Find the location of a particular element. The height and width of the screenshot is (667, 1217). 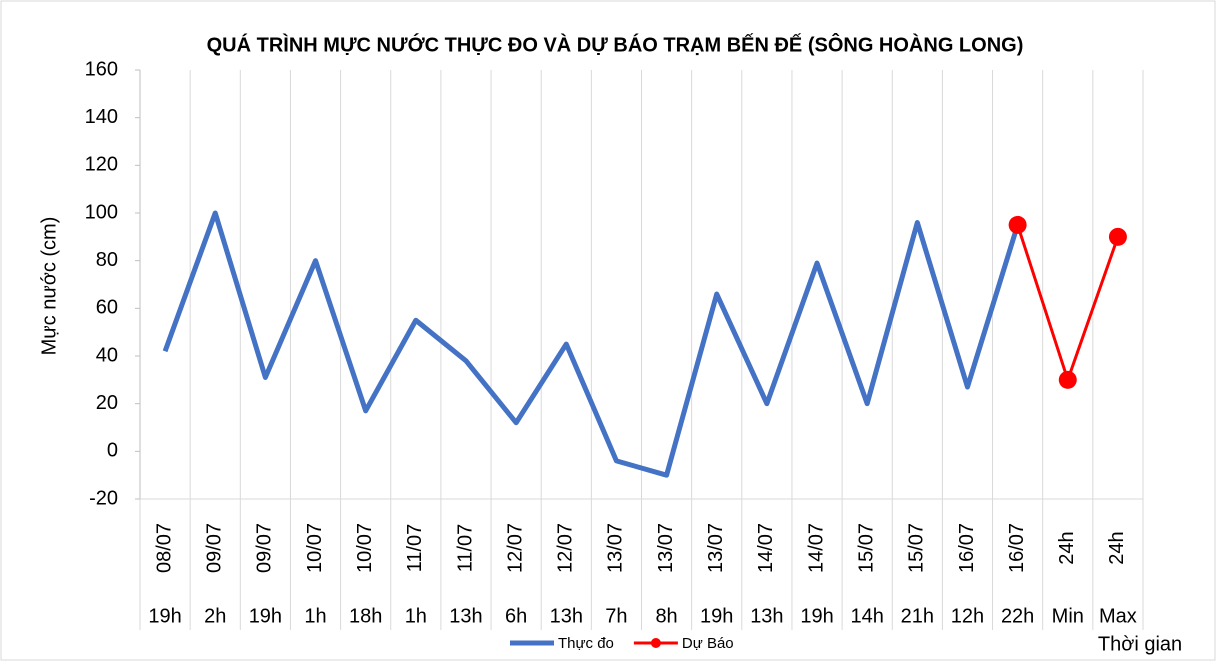

x-tick-label-time: 12h is located at coordinates (967, 616).